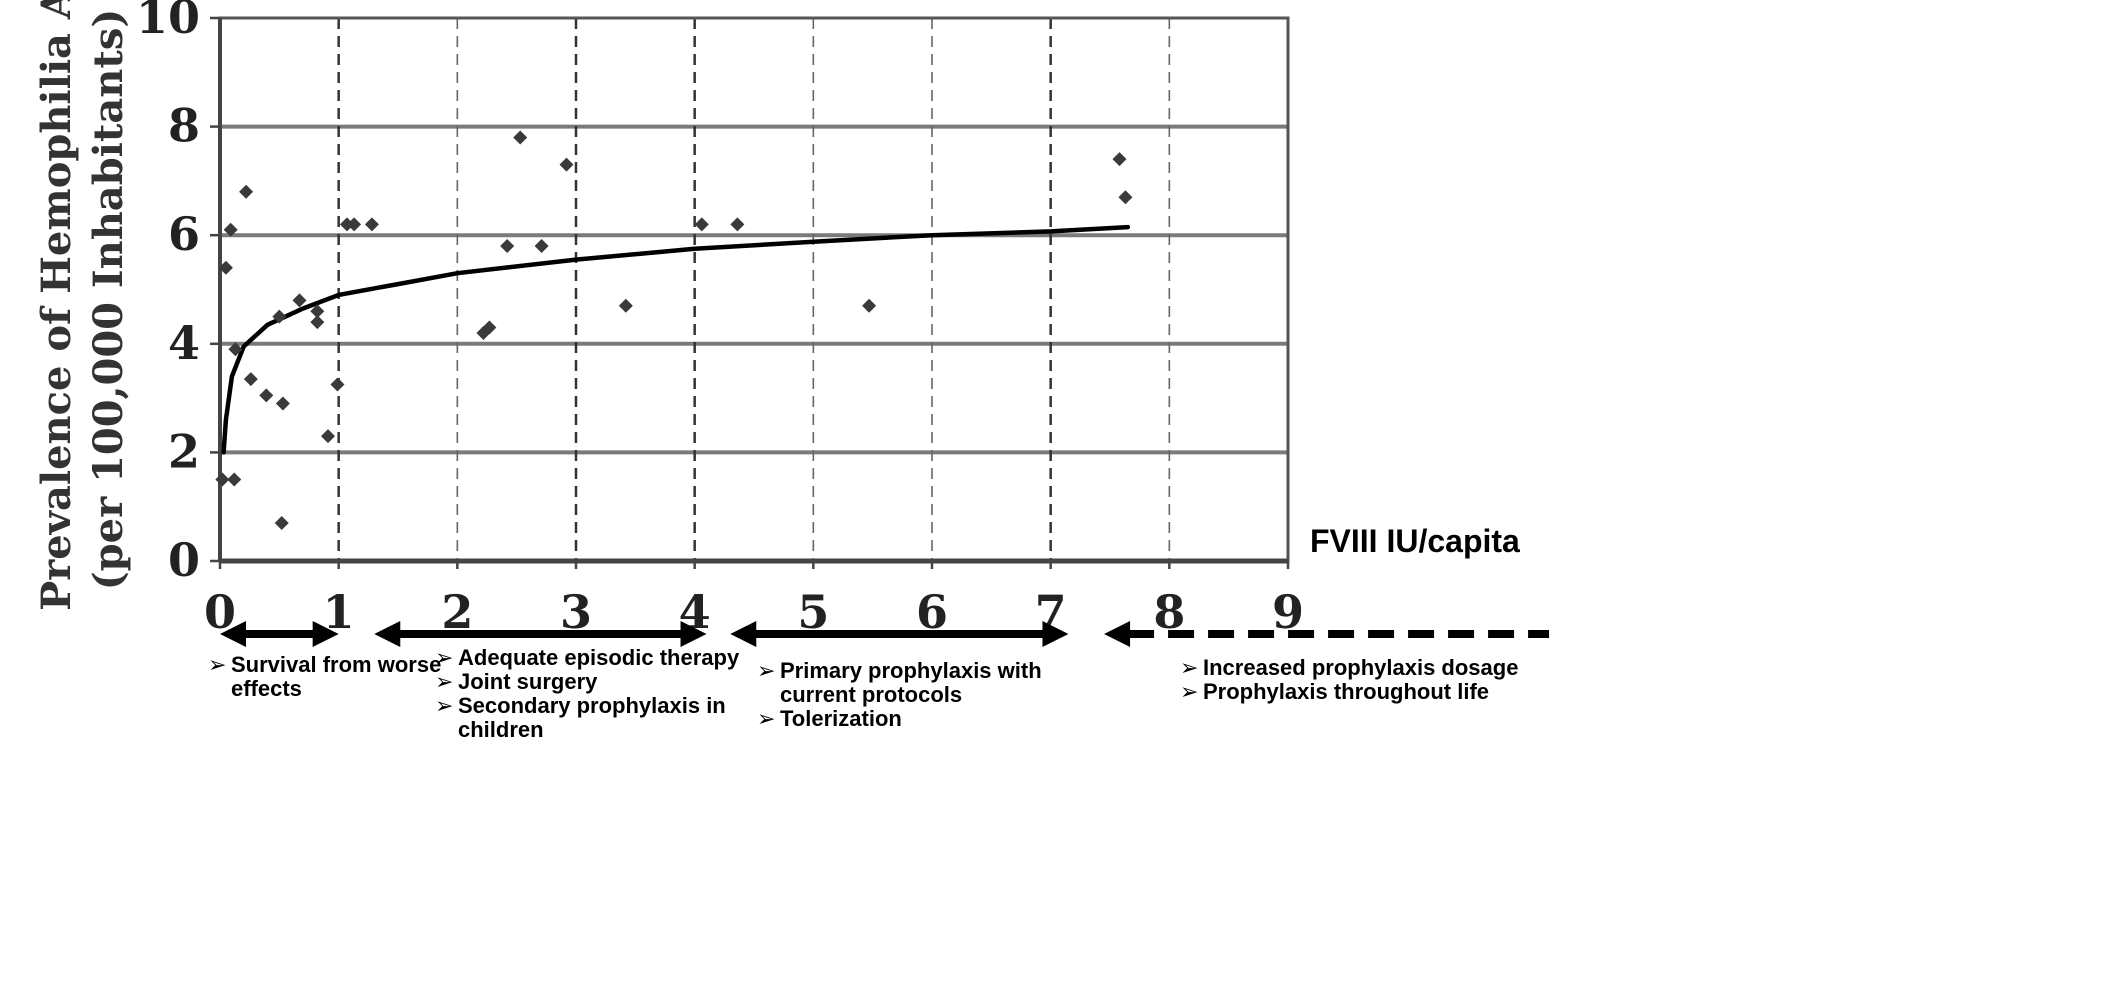 This screenshot has width=2118, height=995. Describe the element at coordinates (1346, 691) in the screenshot. I see `phase-bullet-text: Prophylaxis throughout life` at that location.